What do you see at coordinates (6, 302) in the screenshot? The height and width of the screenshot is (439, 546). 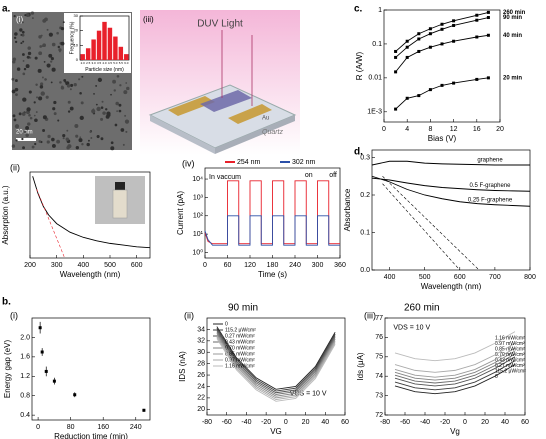 I see `panel-letter: b.` at bounding box center [6, 302].